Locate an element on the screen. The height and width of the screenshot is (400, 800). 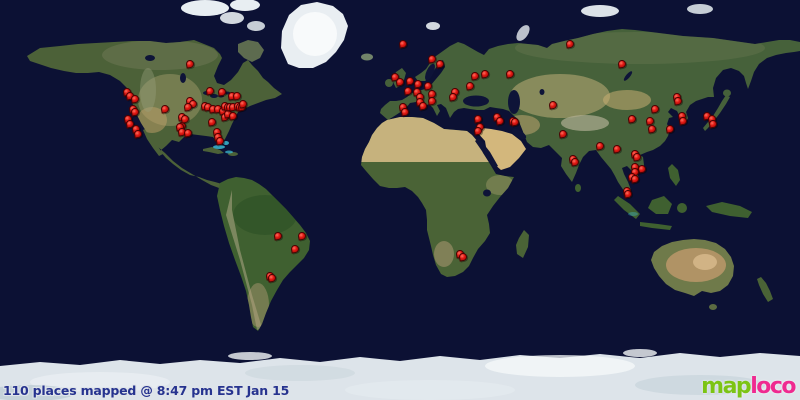
sumatra is located at coordinates (627, 207).